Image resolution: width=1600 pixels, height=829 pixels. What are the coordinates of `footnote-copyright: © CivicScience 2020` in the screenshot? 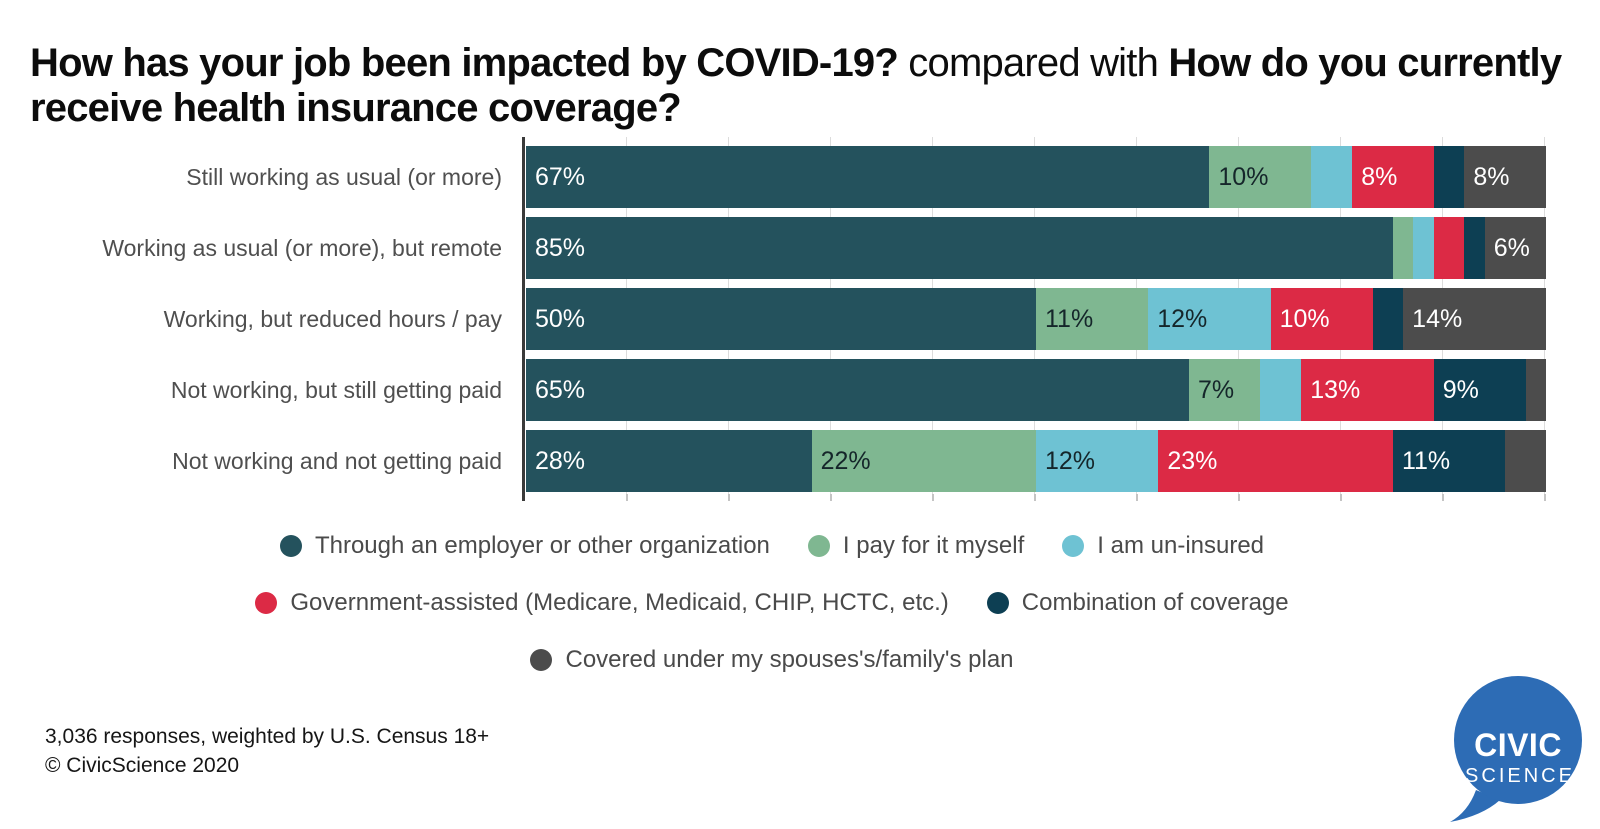 It's located at (142, 765).